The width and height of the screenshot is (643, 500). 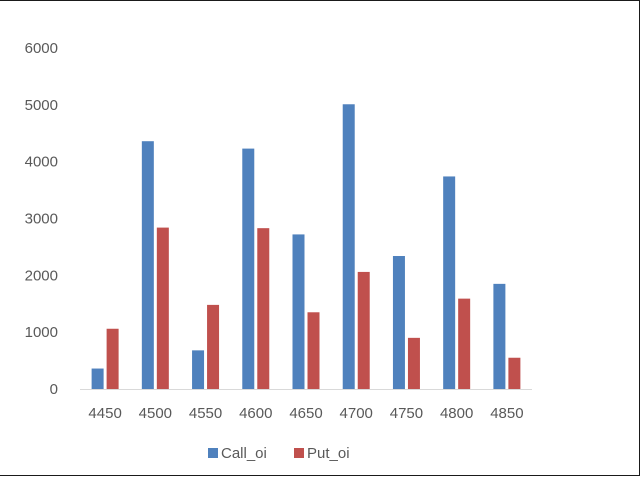 I want to click on x-tick-label: 4650, so click(x=305, y=413).